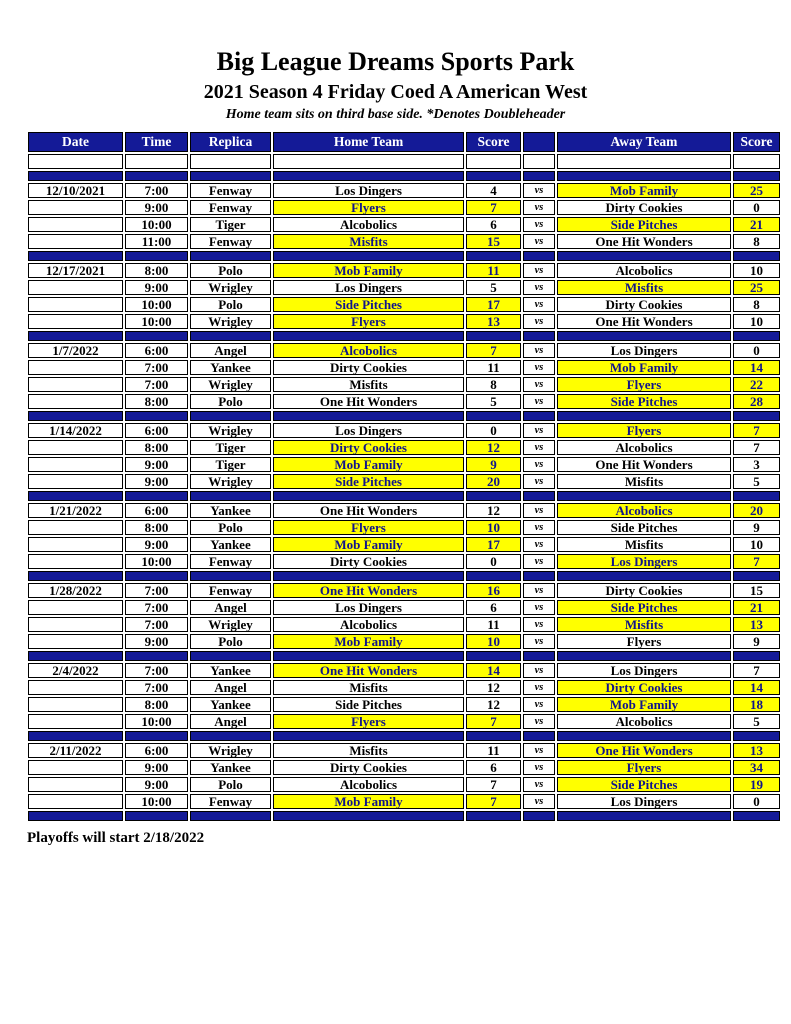  Describe the element at coordinates (75, 430) in the screenshot. I see `date-cell: 1/14/2022` at that location.